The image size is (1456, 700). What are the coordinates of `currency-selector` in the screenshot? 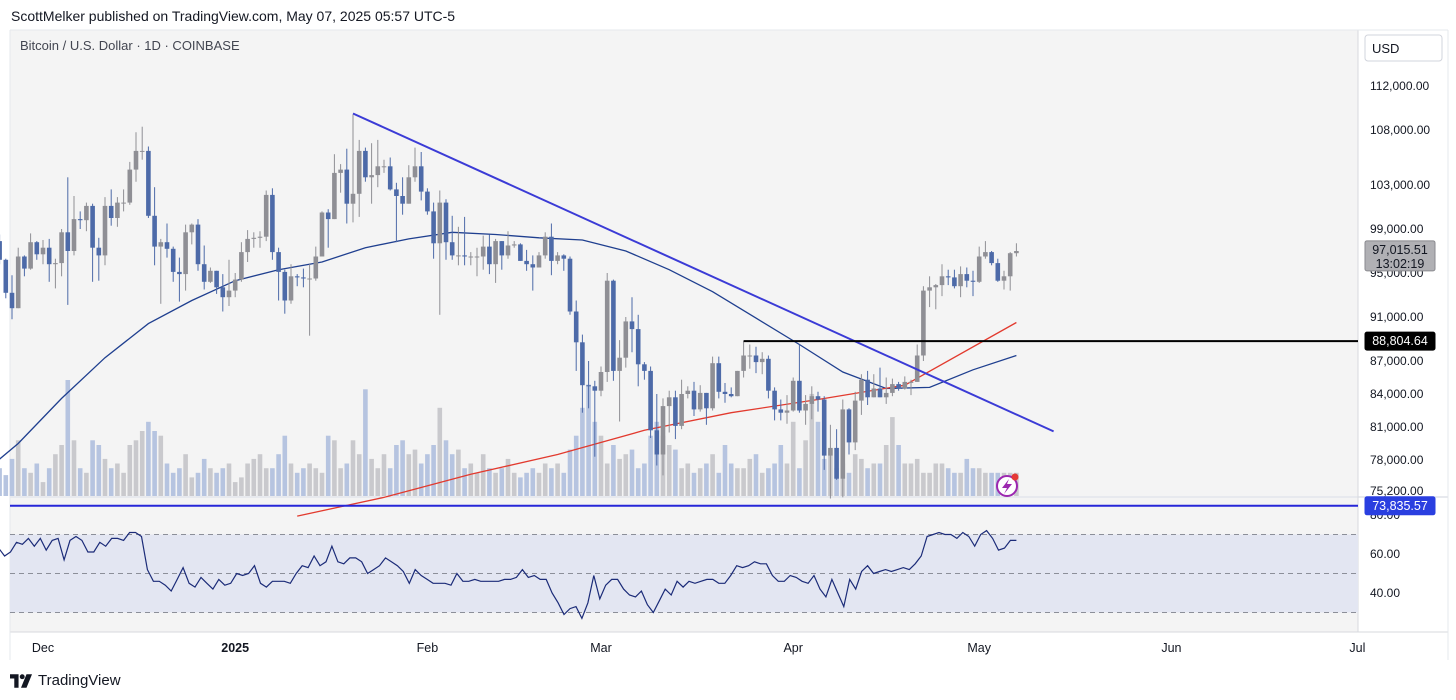 It's located at (1403, 48).